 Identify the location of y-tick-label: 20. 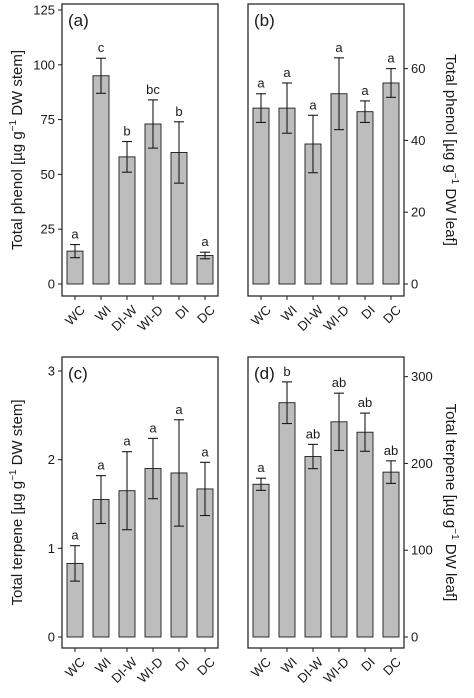
(418, 212).